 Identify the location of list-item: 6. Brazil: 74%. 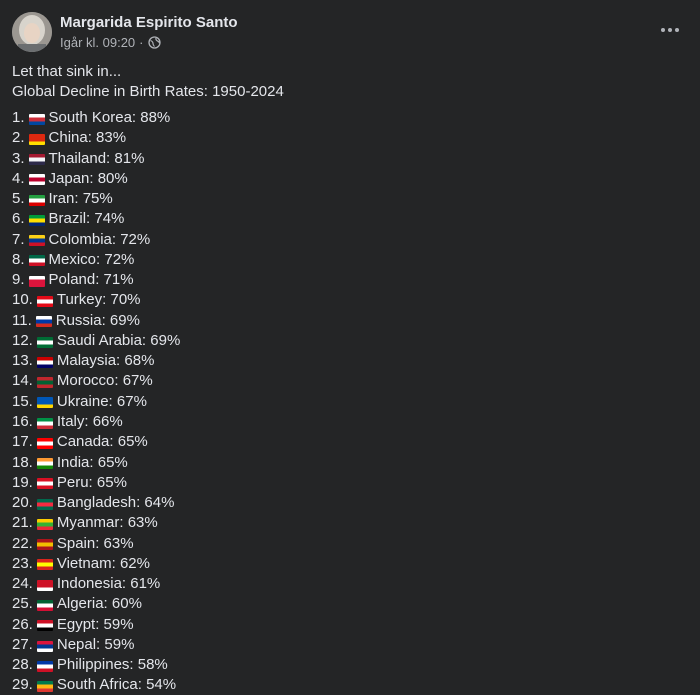
(96, 219).